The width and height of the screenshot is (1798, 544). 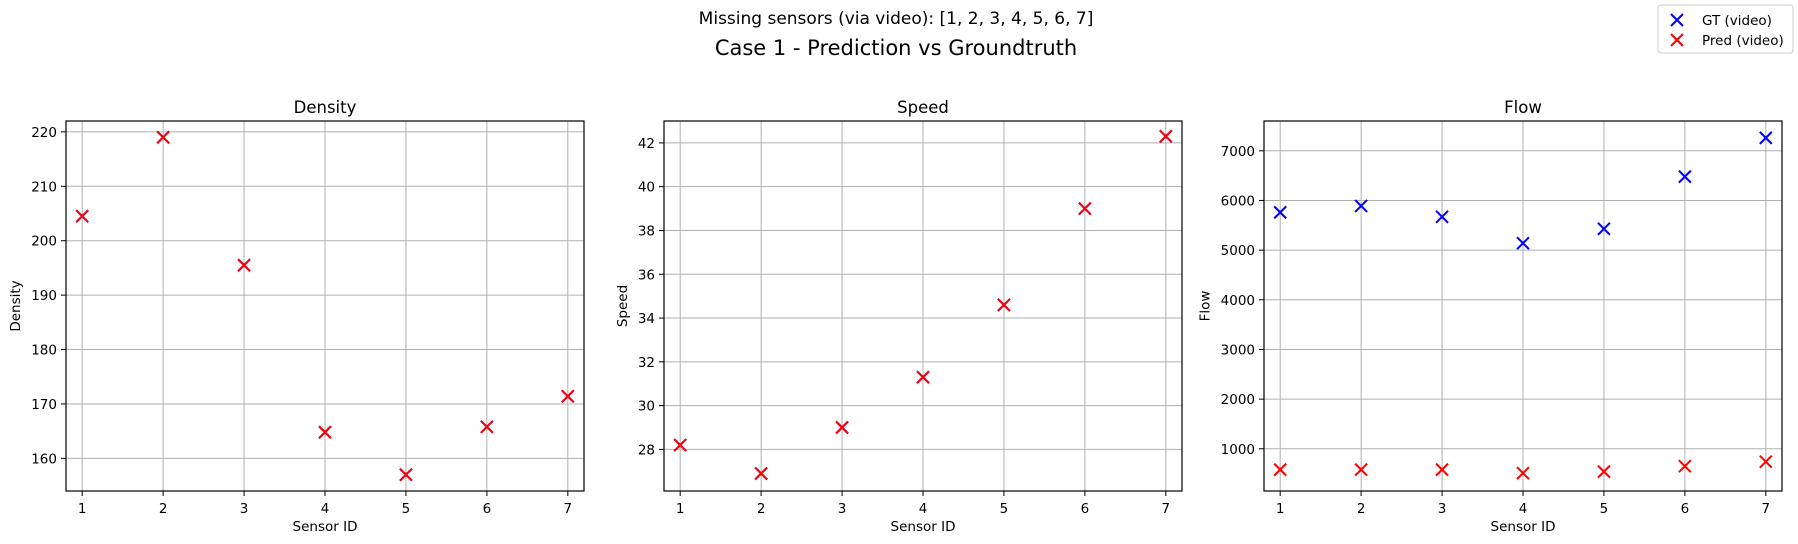 What do you see at coordinates (1238, 400) in the screenshot?
I see `y-tick-label: 2000` at bounding box center [1238, 400].